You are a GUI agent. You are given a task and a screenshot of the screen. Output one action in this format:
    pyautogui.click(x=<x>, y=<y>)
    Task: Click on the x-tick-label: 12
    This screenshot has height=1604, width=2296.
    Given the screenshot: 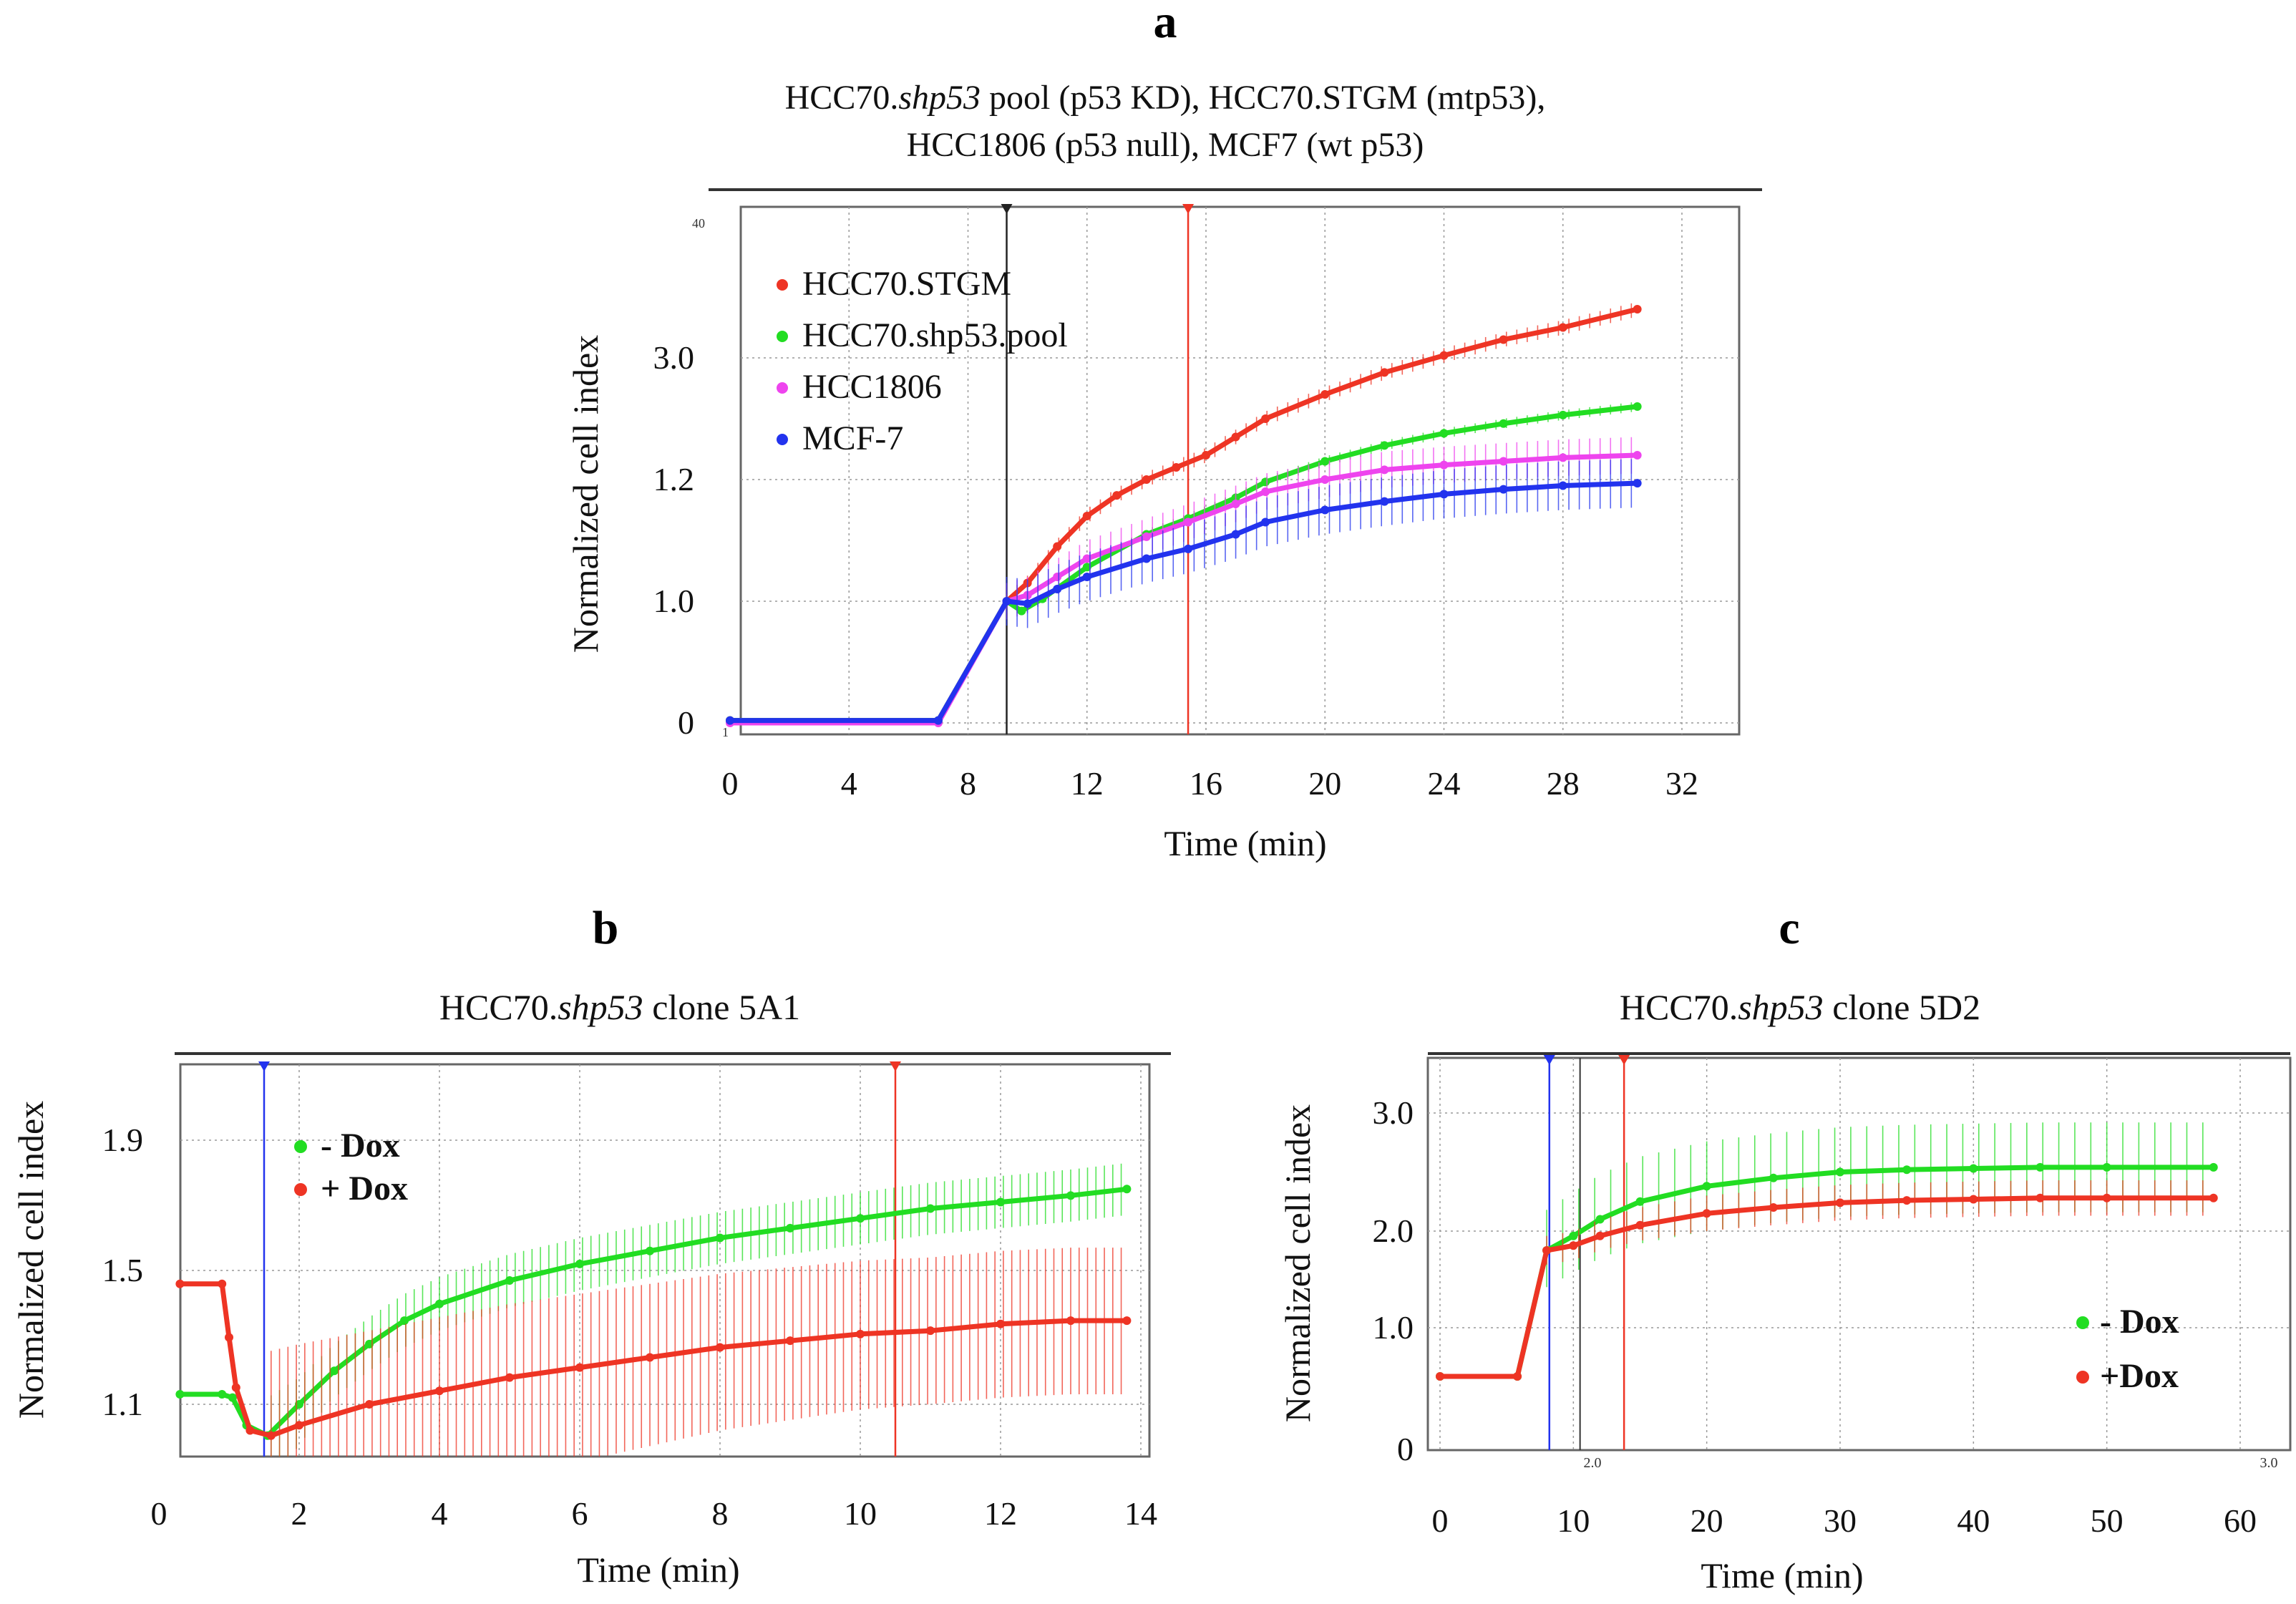 What is the action you would take?
    pyautogui.click(x=1001, y=1514)
    